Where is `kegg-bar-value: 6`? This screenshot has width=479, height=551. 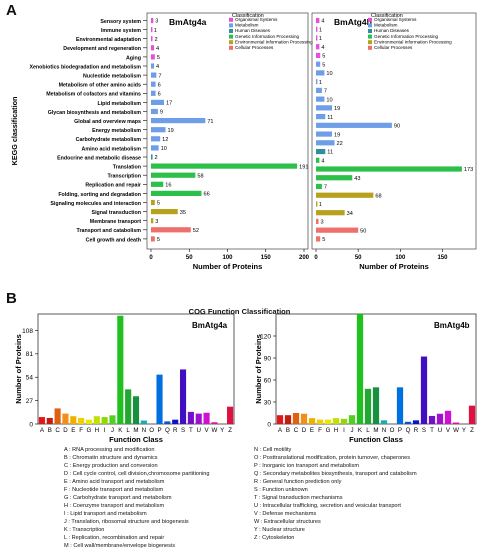 kegg-bar-value: 6 is located at coordinates (159, 95).